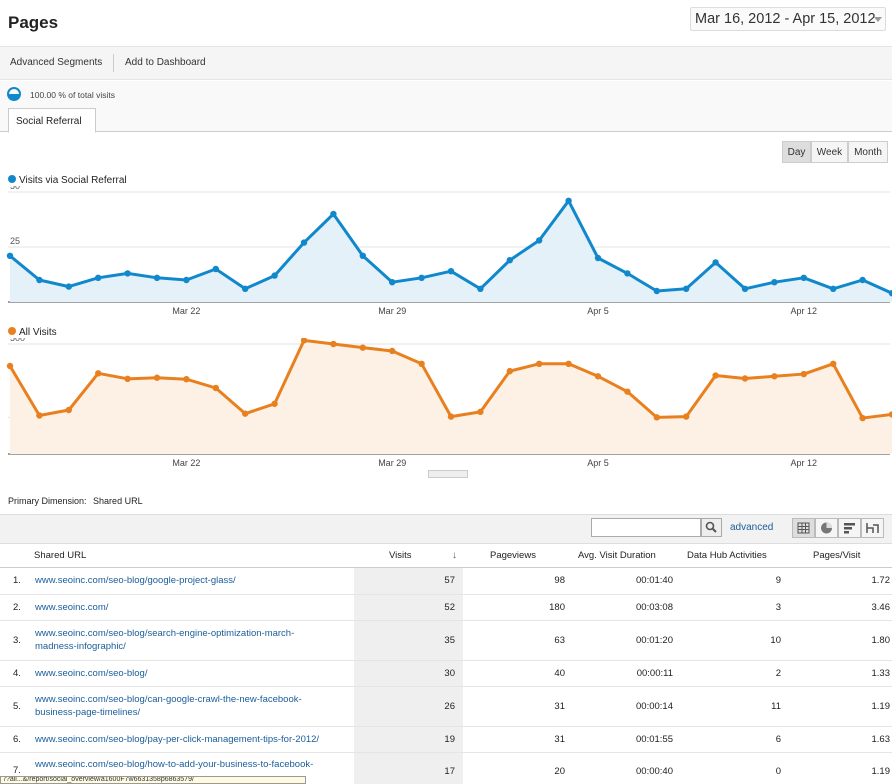  Describe the element at coordinates (165, 62) in the screenshot. I see `add-to-dashboard-button: Add to Dashboard` at that location.